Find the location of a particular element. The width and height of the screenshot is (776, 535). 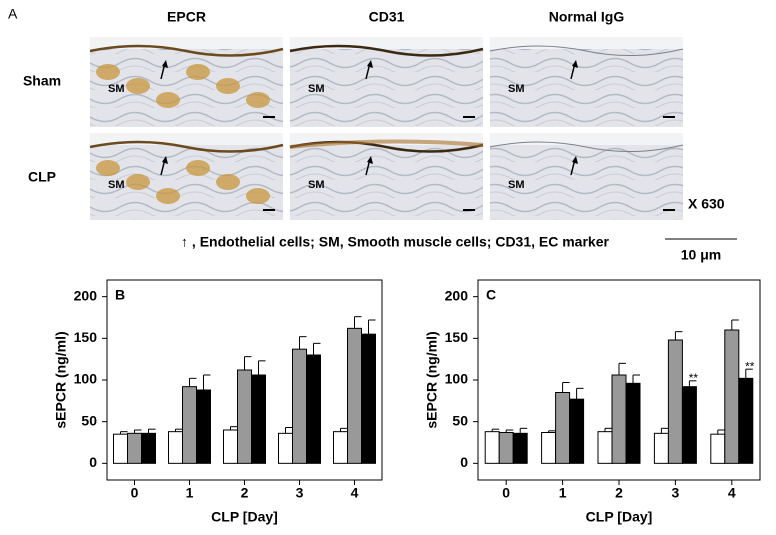

magnification: X 630 is located at coordinates (706, 204).